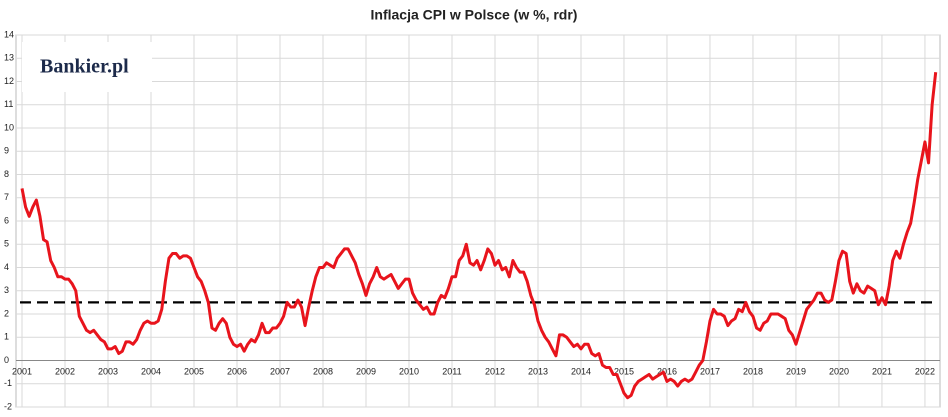 The width and height of the screenshot is (948, 417). Describe the element at coordinates (6, 197) in the screenshot. I see `y-tick-label: 7` at that location.